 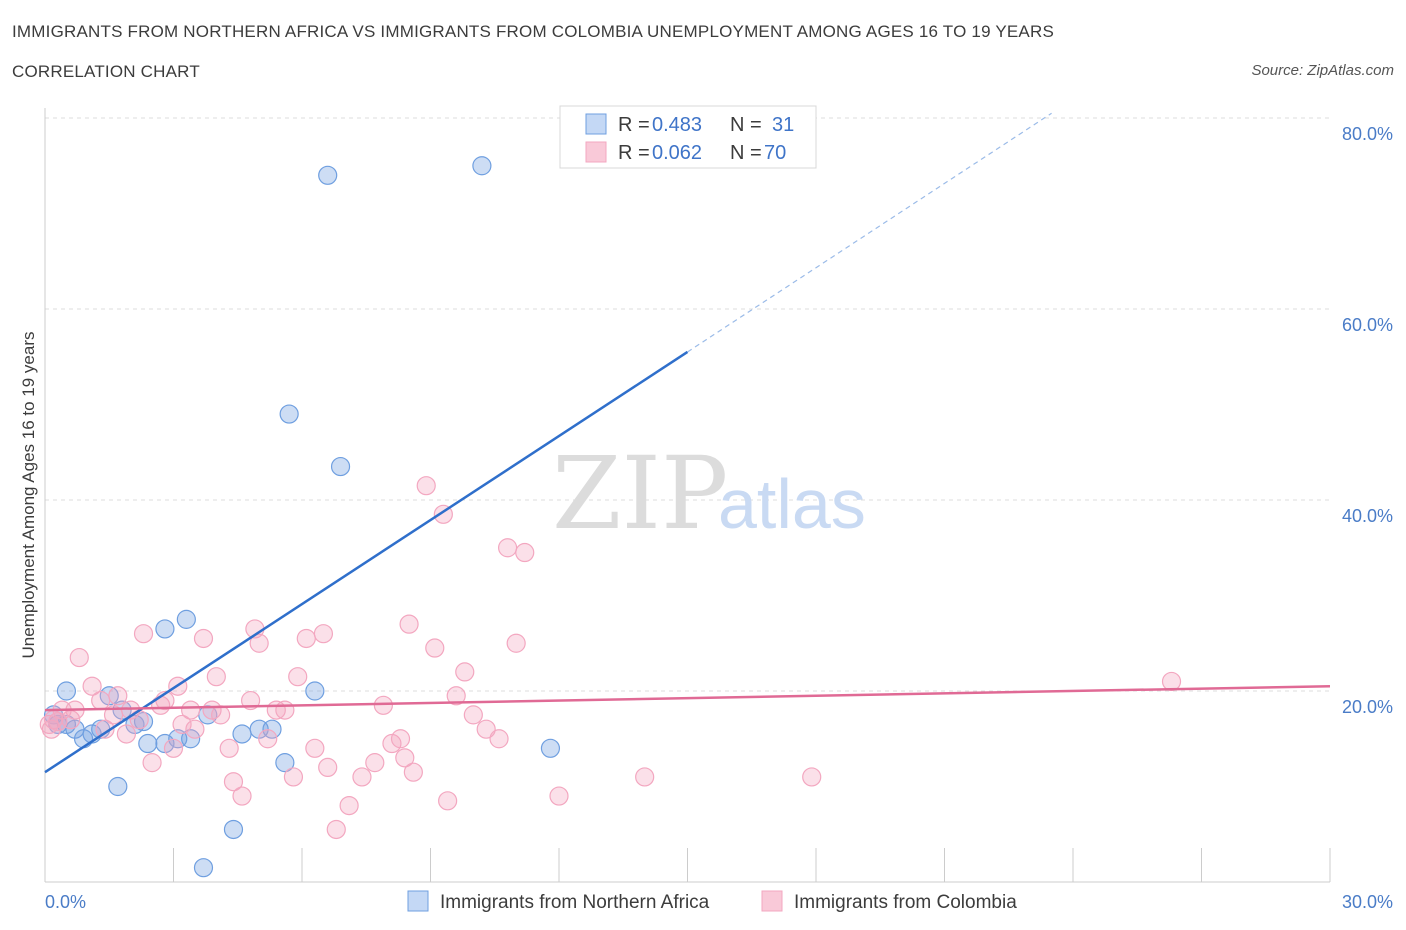 I want to click on legend-r-label-blue: R =, so click(x=634, y=125).